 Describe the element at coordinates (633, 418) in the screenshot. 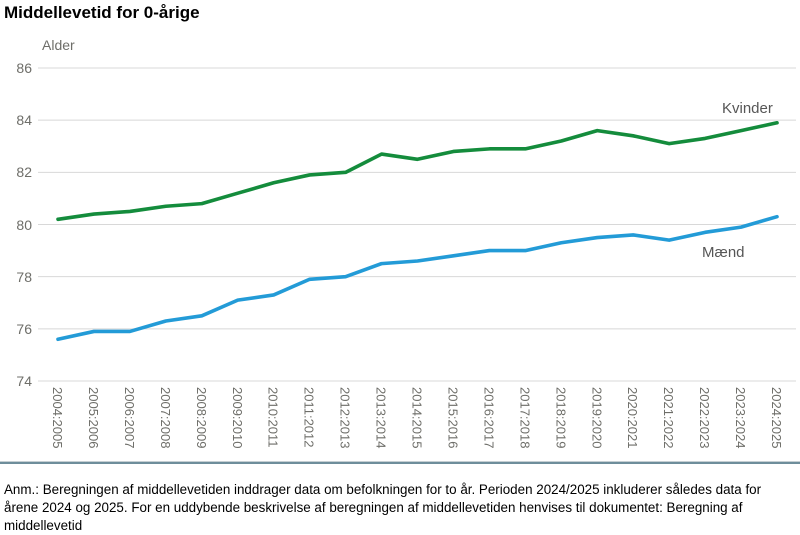

I see `x-tick-label: 2020:2021` at that location.